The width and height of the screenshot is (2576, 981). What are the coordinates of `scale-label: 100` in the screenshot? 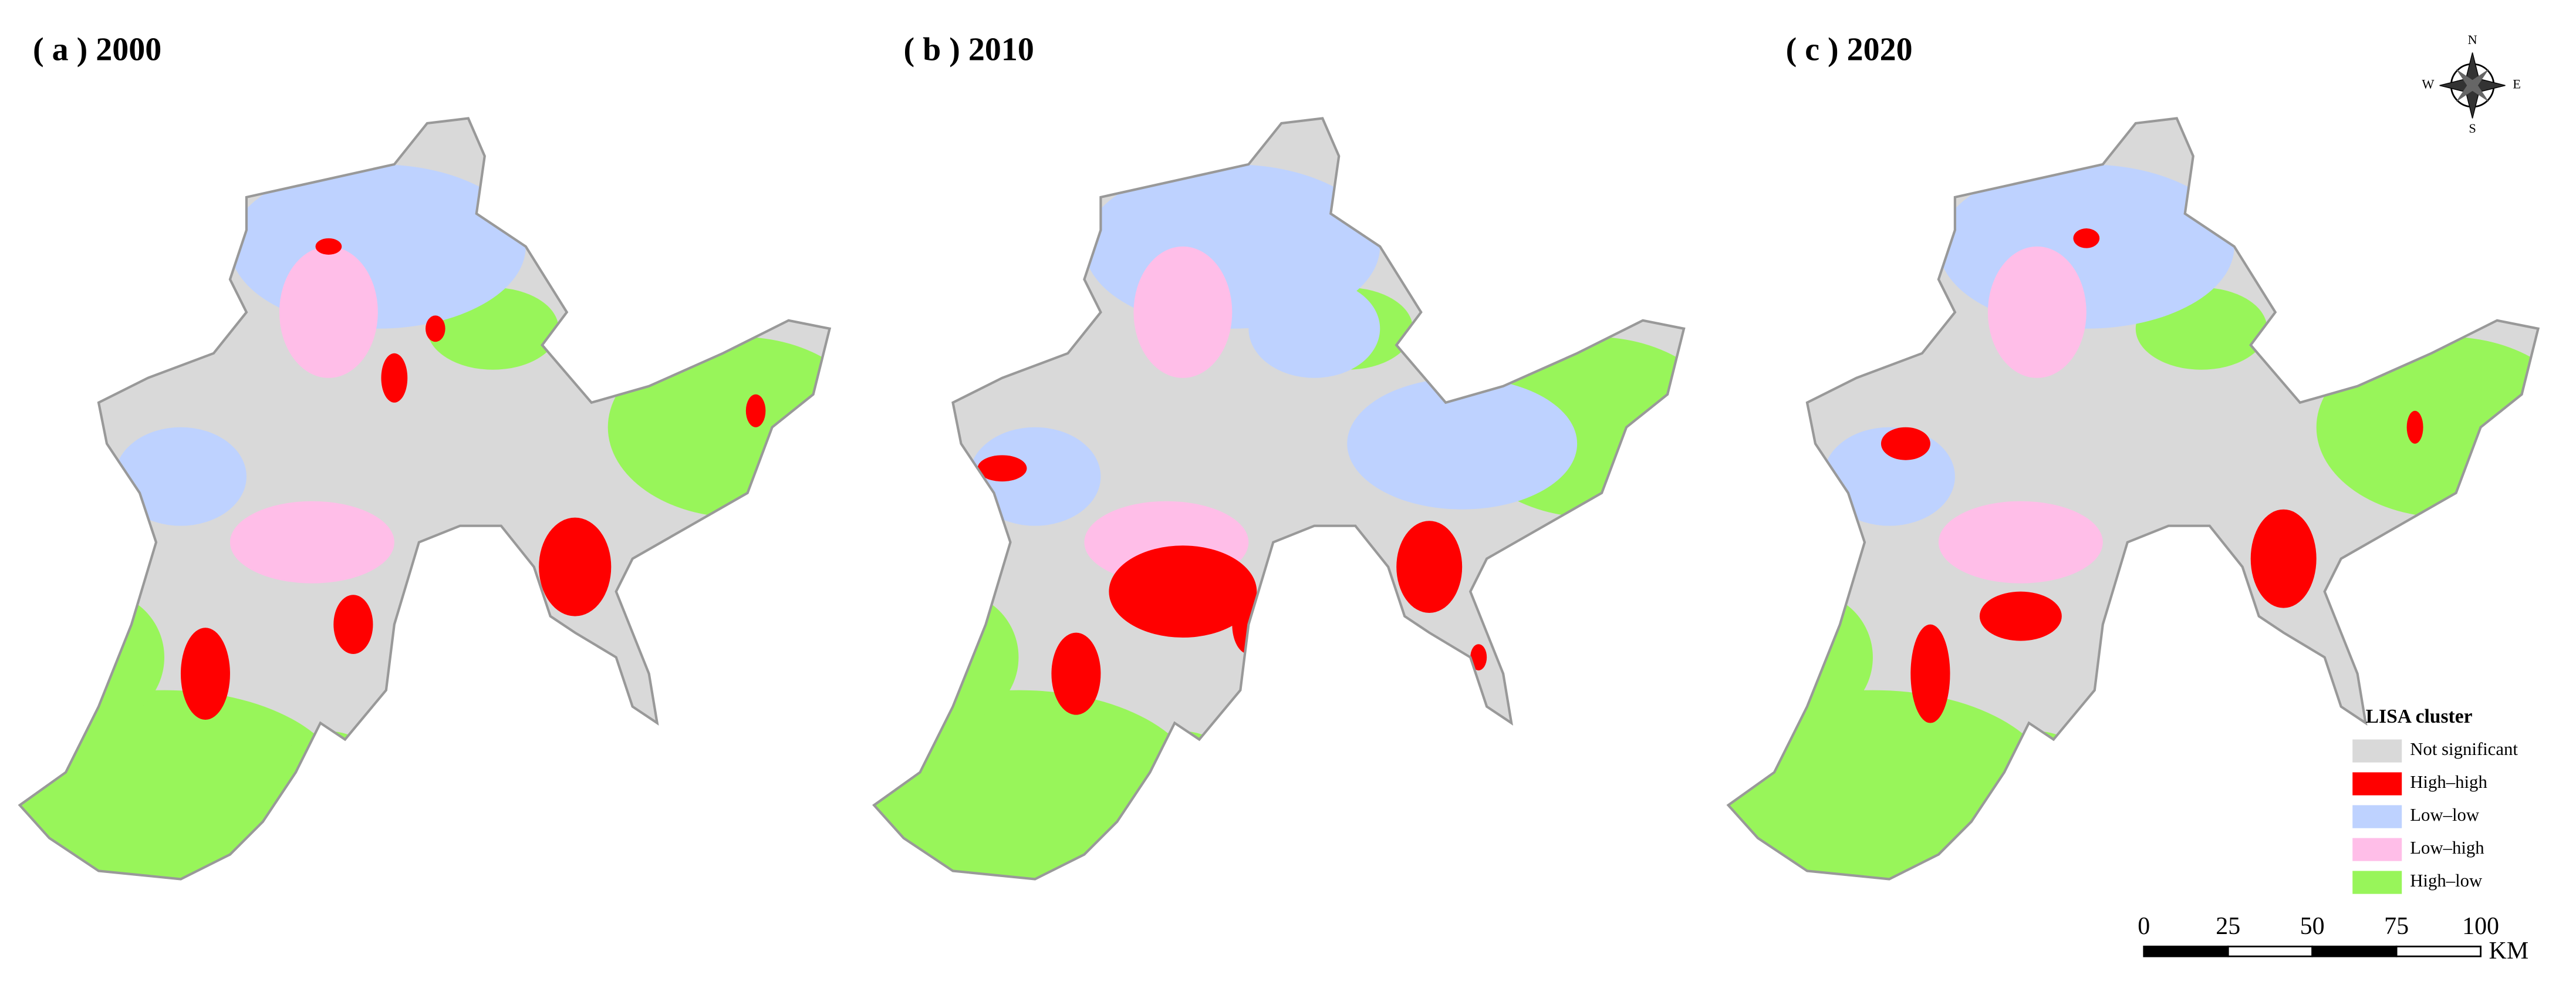 It's located at (2481, 927).